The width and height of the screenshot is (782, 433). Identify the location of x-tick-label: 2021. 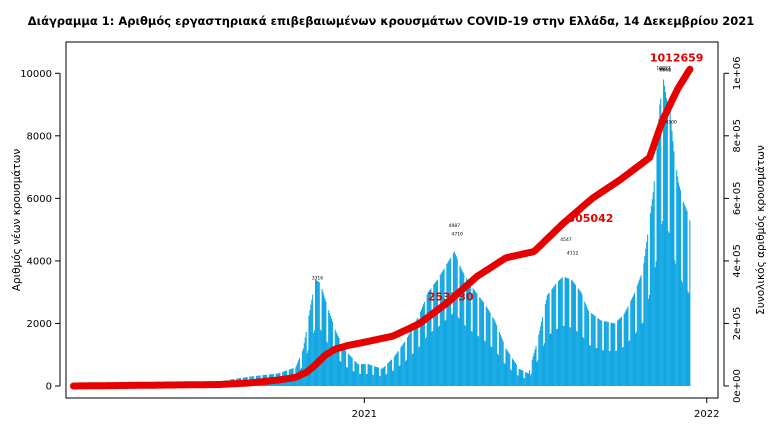
(364, 414).